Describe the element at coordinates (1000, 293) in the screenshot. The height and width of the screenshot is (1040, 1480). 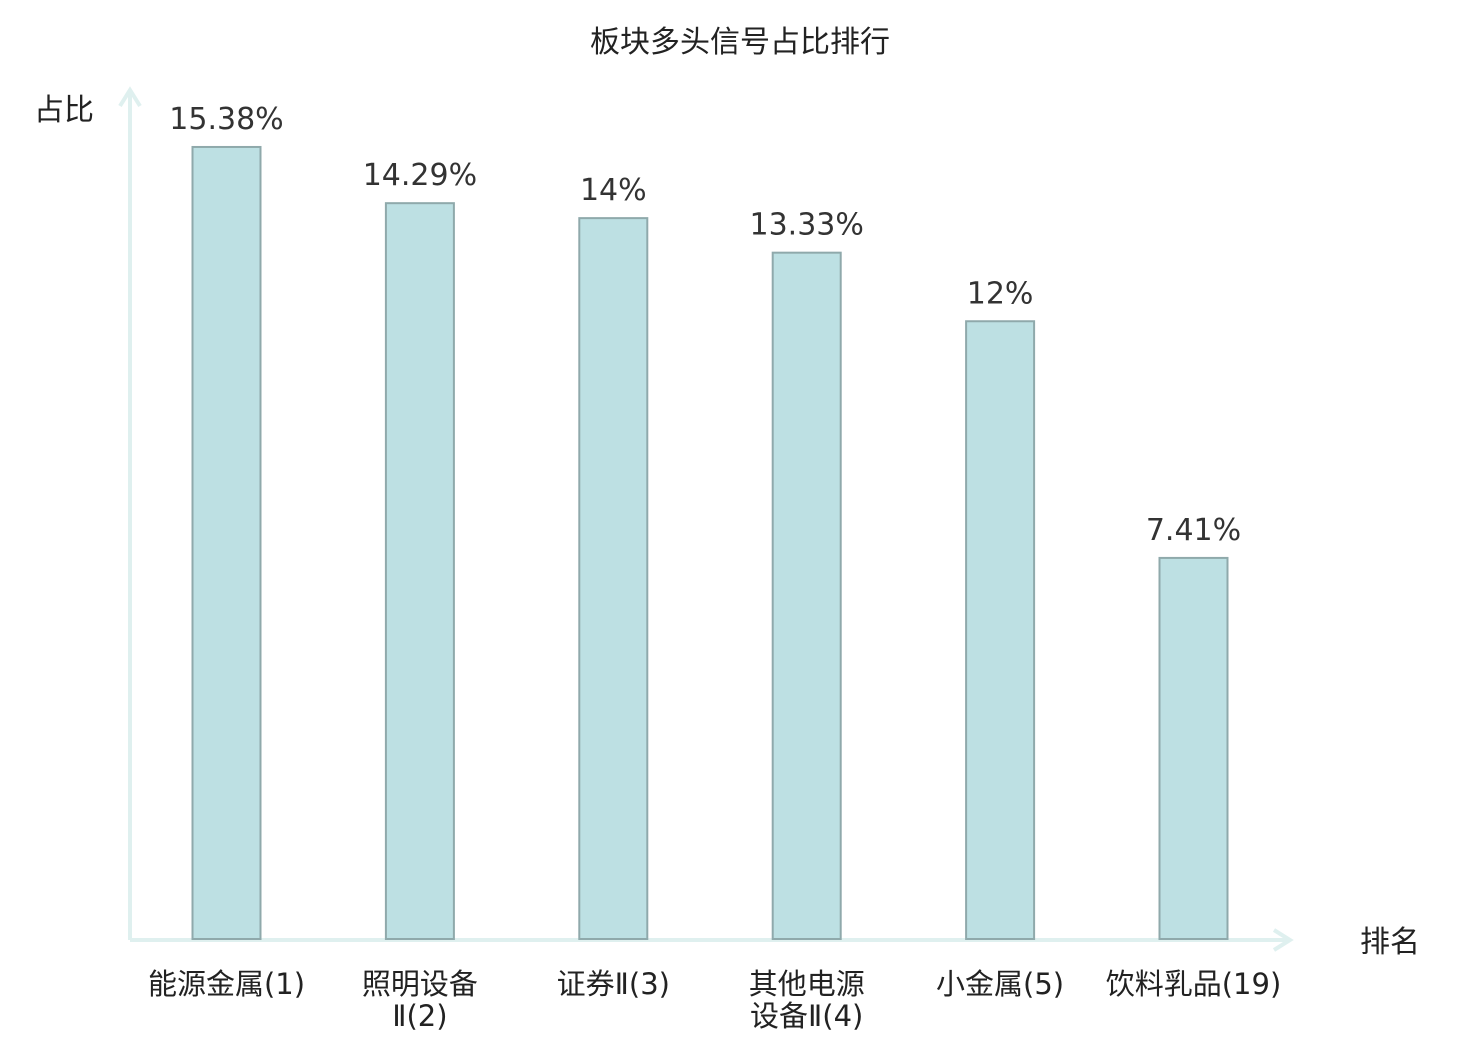
I see `value-label-5: 12%` at that location.